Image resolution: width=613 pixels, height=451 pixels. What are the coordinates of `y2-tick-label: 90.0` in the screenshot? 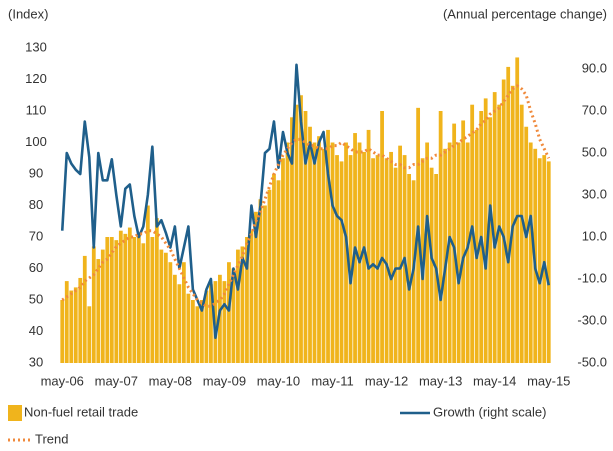 It's located at (594, 67).